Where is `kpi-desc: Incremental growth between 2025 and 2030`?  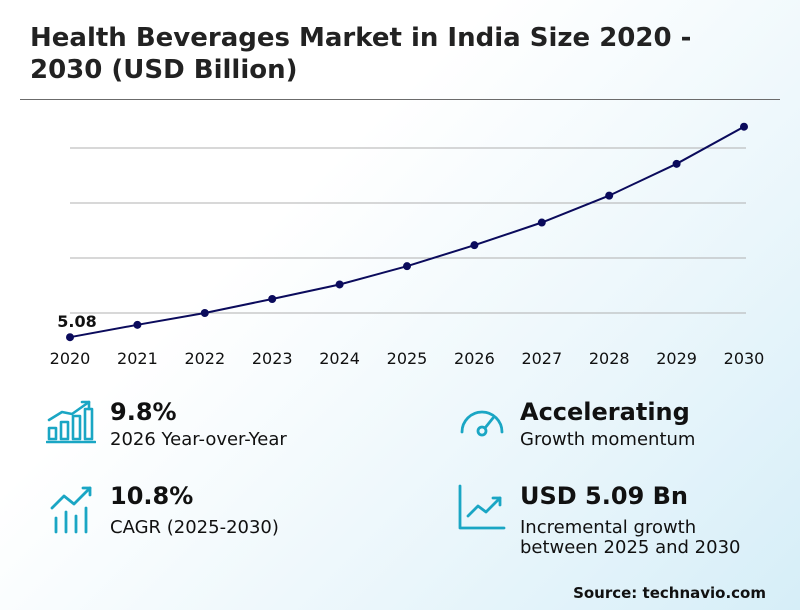 kpi-desc: Incremental growth between 2025 and 2030 is located at coordinates (630, 537).